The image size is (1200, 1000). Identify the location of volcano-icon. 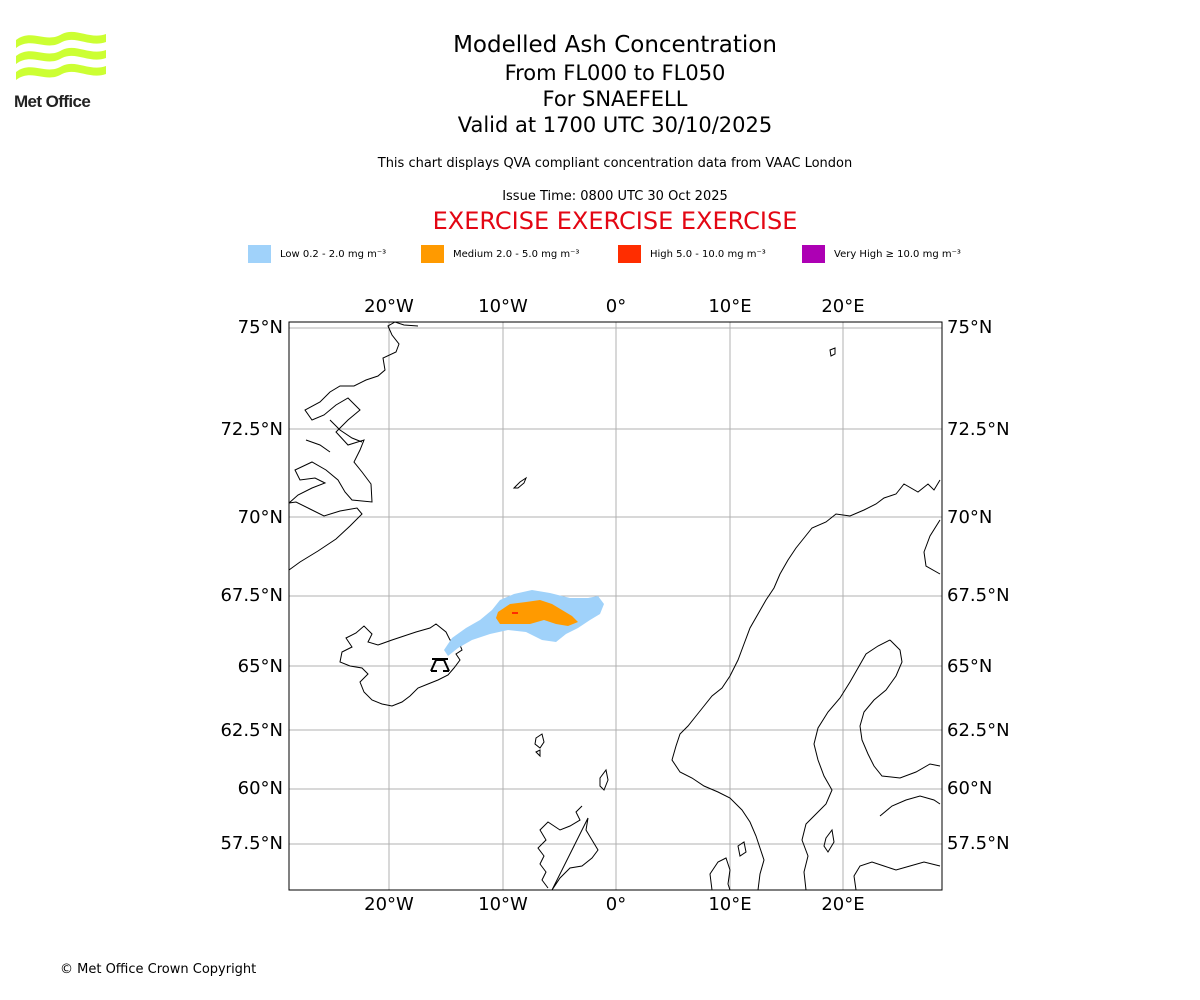
(440, 665).